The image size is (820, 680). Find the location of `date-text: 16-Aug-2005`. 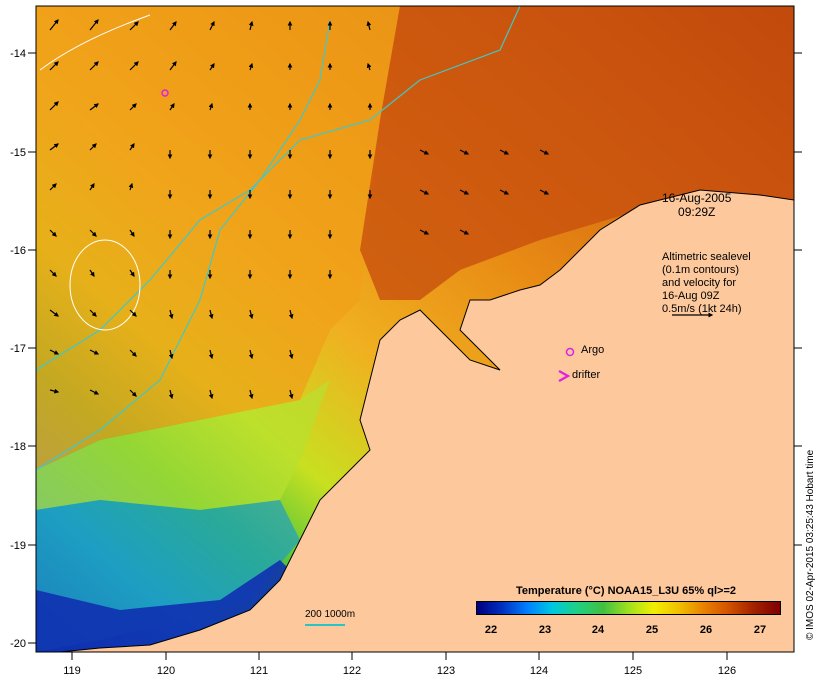

date-text: 16-Aug-2005 is located at coordinates (697, 198).